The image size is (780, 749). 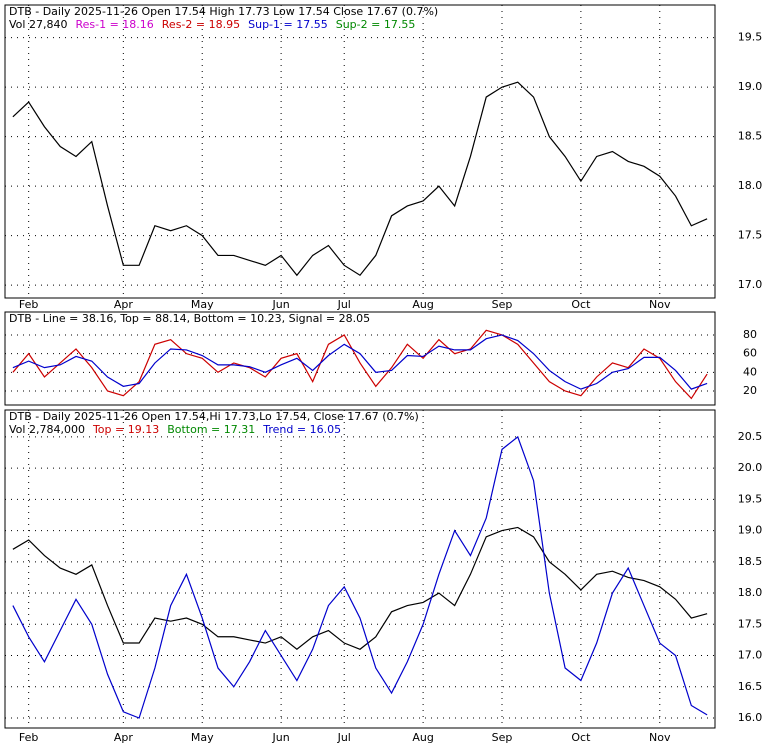 I want to click on annotation: Res-1 = 18.16, so click(x=114, y=24).